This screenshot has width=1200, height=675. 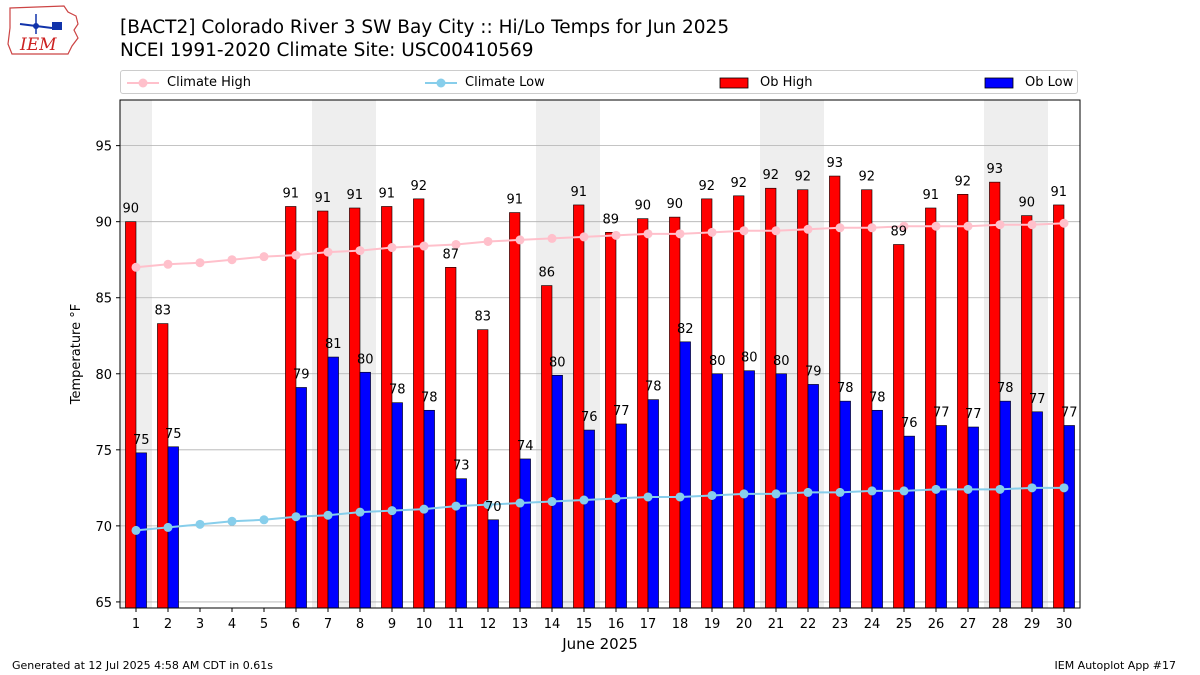 I want to click on x-tick-label: 30, so click(x=1064, y=624).